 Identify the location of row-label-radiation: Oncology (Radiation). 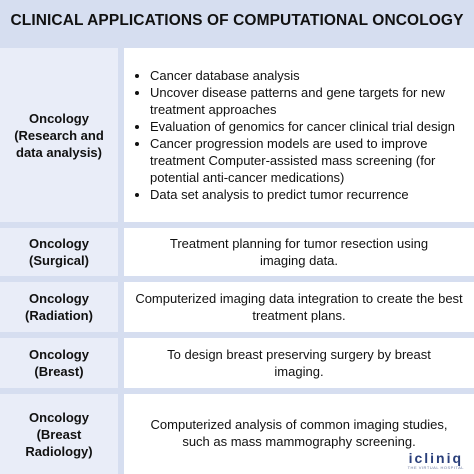
(59, 307).